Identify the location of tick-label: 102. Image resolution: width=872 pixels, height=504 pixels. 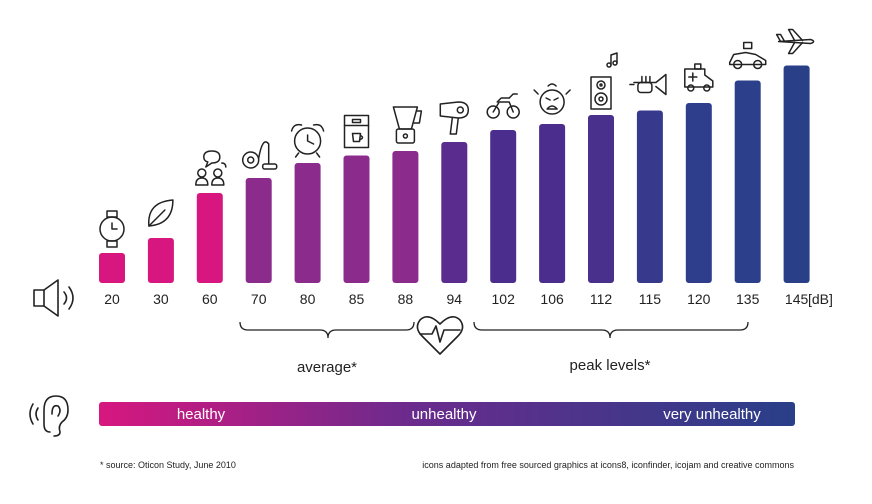
(504, 299).